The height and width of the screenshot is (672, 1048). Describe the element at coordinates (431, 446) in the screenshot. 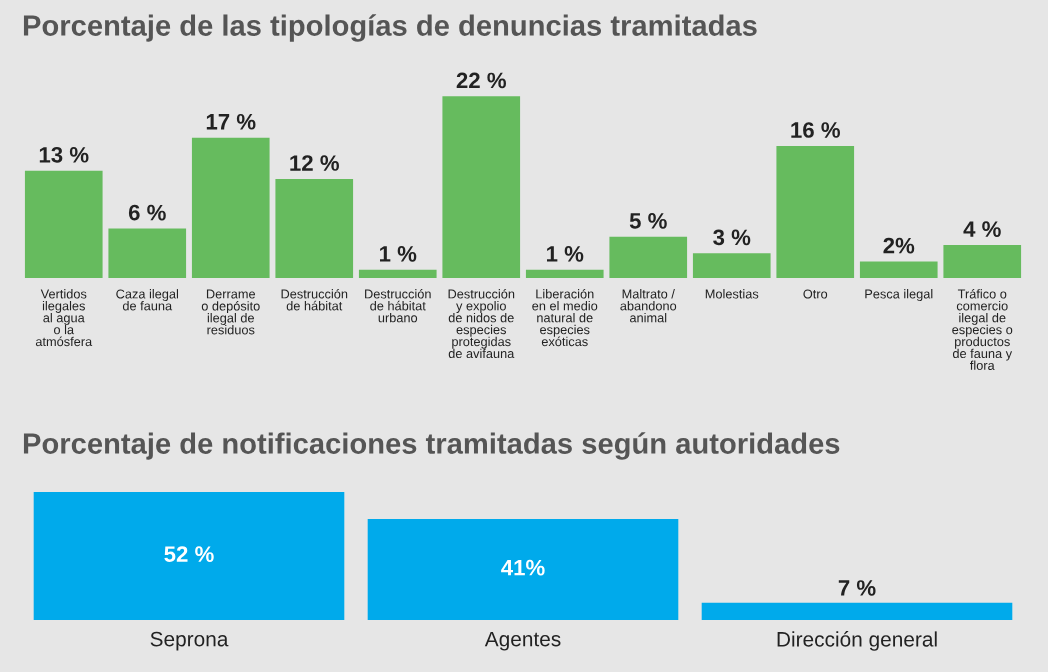

I see `chart-title: Porcentaje de notificaciones tramitadas según autoridades` at that location.